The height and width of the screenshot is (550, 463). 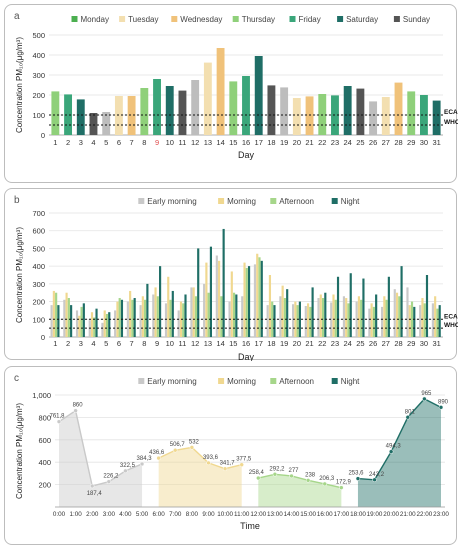 What do you see at coordinates (308, 514) in the screenshot?
I see `x-tick-label: 15:00` at bounding box center [308, 514].